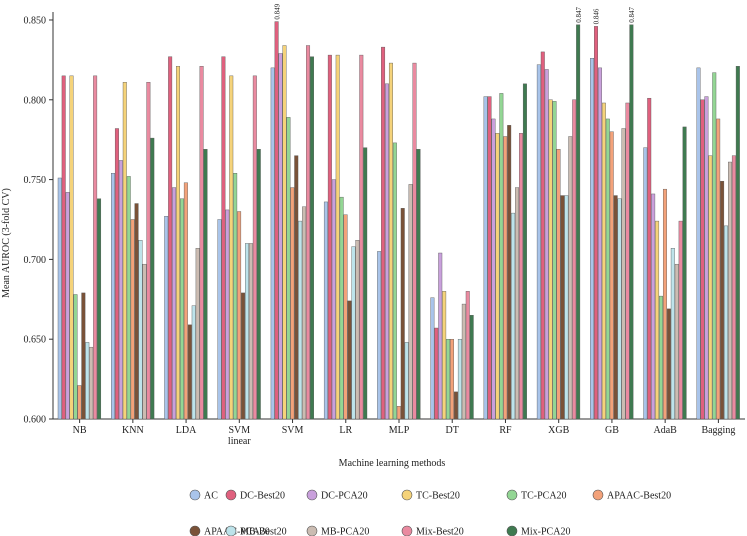 The height and width of the screenshot is (536, 747). Describe the element at coordinates (345, 430) in the screenshot. I see `x-tick-label: LR` at that location.